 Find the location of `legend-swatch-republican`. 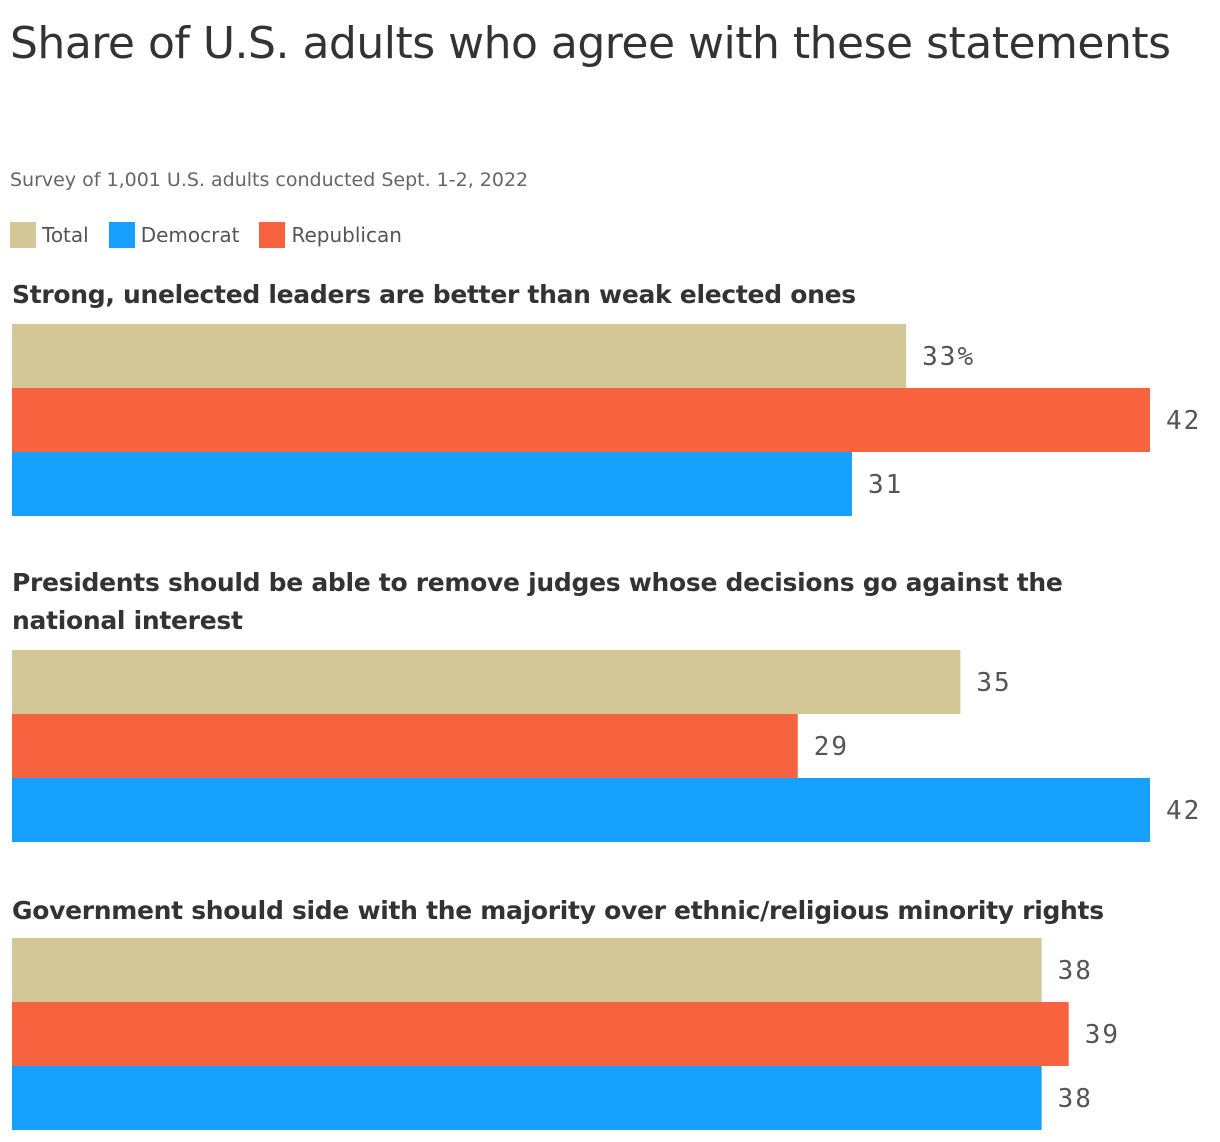

legend-swatch-republican is located at coordinates (272, 235).